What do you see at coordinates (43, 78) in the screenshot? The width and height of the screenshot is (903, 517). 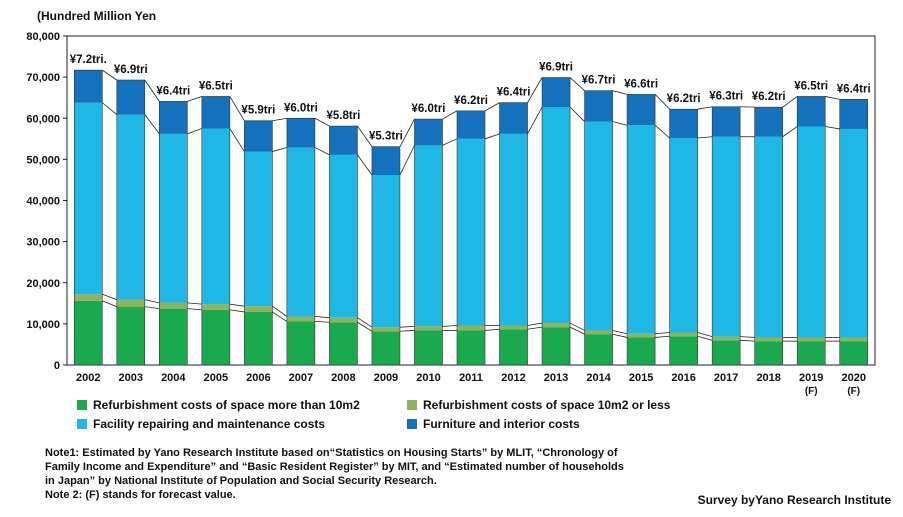 I see `y-tick-label: 70,000` at bounding box center [43, 78].